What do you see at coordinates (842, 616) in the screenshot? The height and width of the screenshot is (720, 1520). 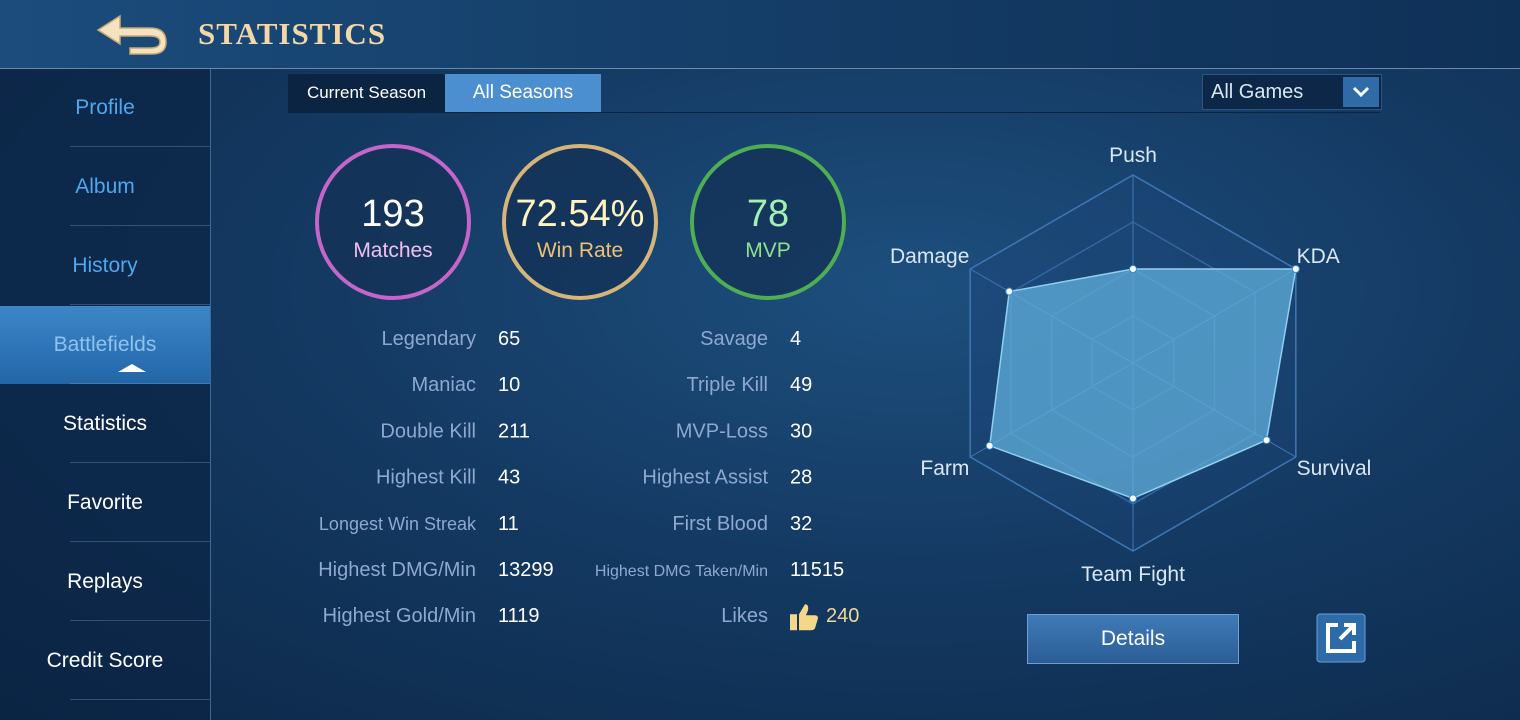 I see `stat-value: 240` at bounding box center [842, 616].